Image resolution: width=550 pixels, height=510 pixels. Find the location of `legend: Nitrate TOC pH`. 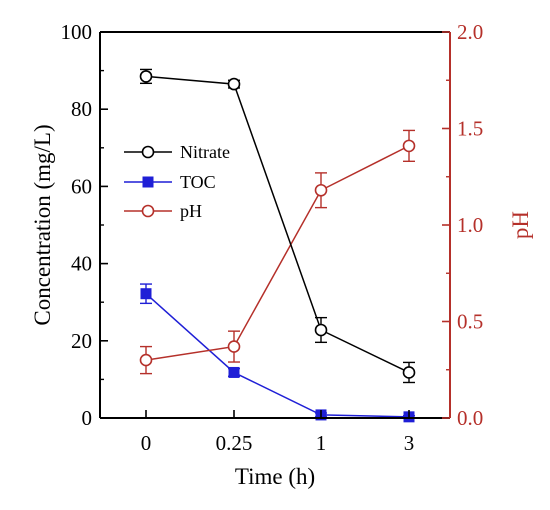

legend: Nitrate TOC pH is located at coordinates (177, 181).